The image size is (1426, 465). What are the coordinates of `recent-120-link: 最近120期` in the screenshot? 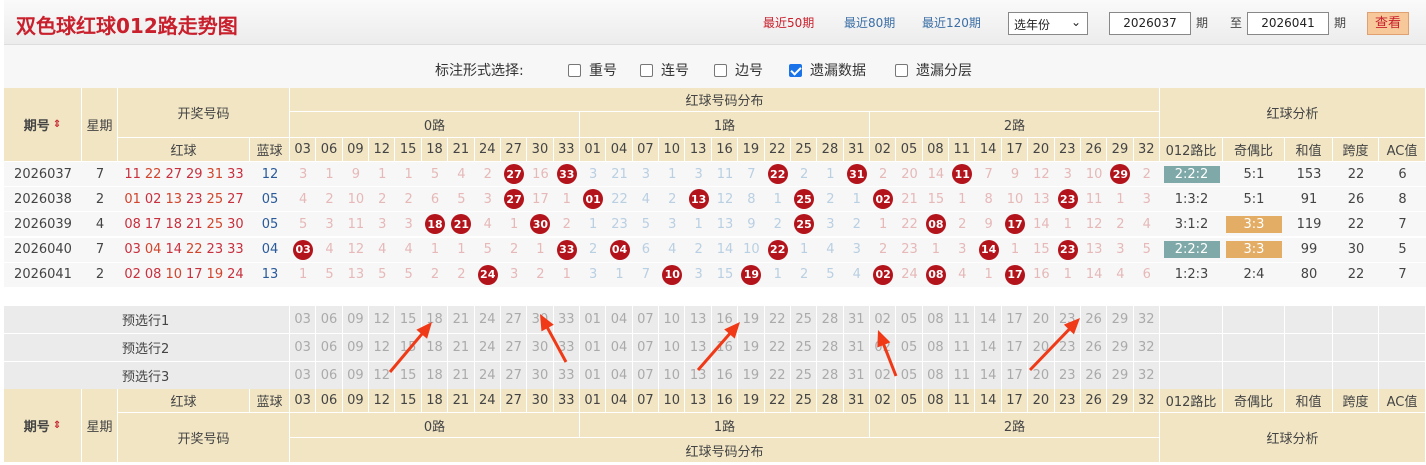 It's located at (951, 23).